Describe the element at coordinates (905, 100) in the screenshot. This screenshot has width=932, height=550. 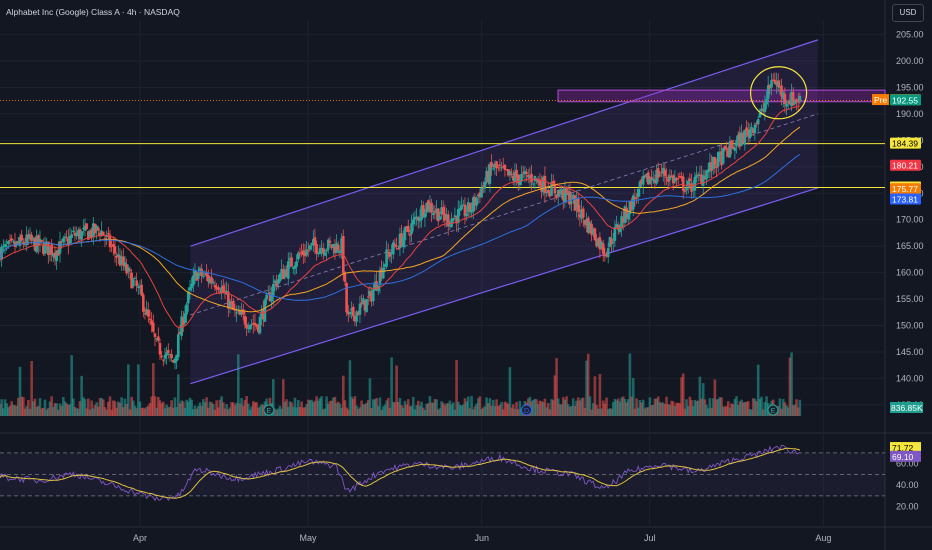
I see `price-tag: 192.55` at that location.